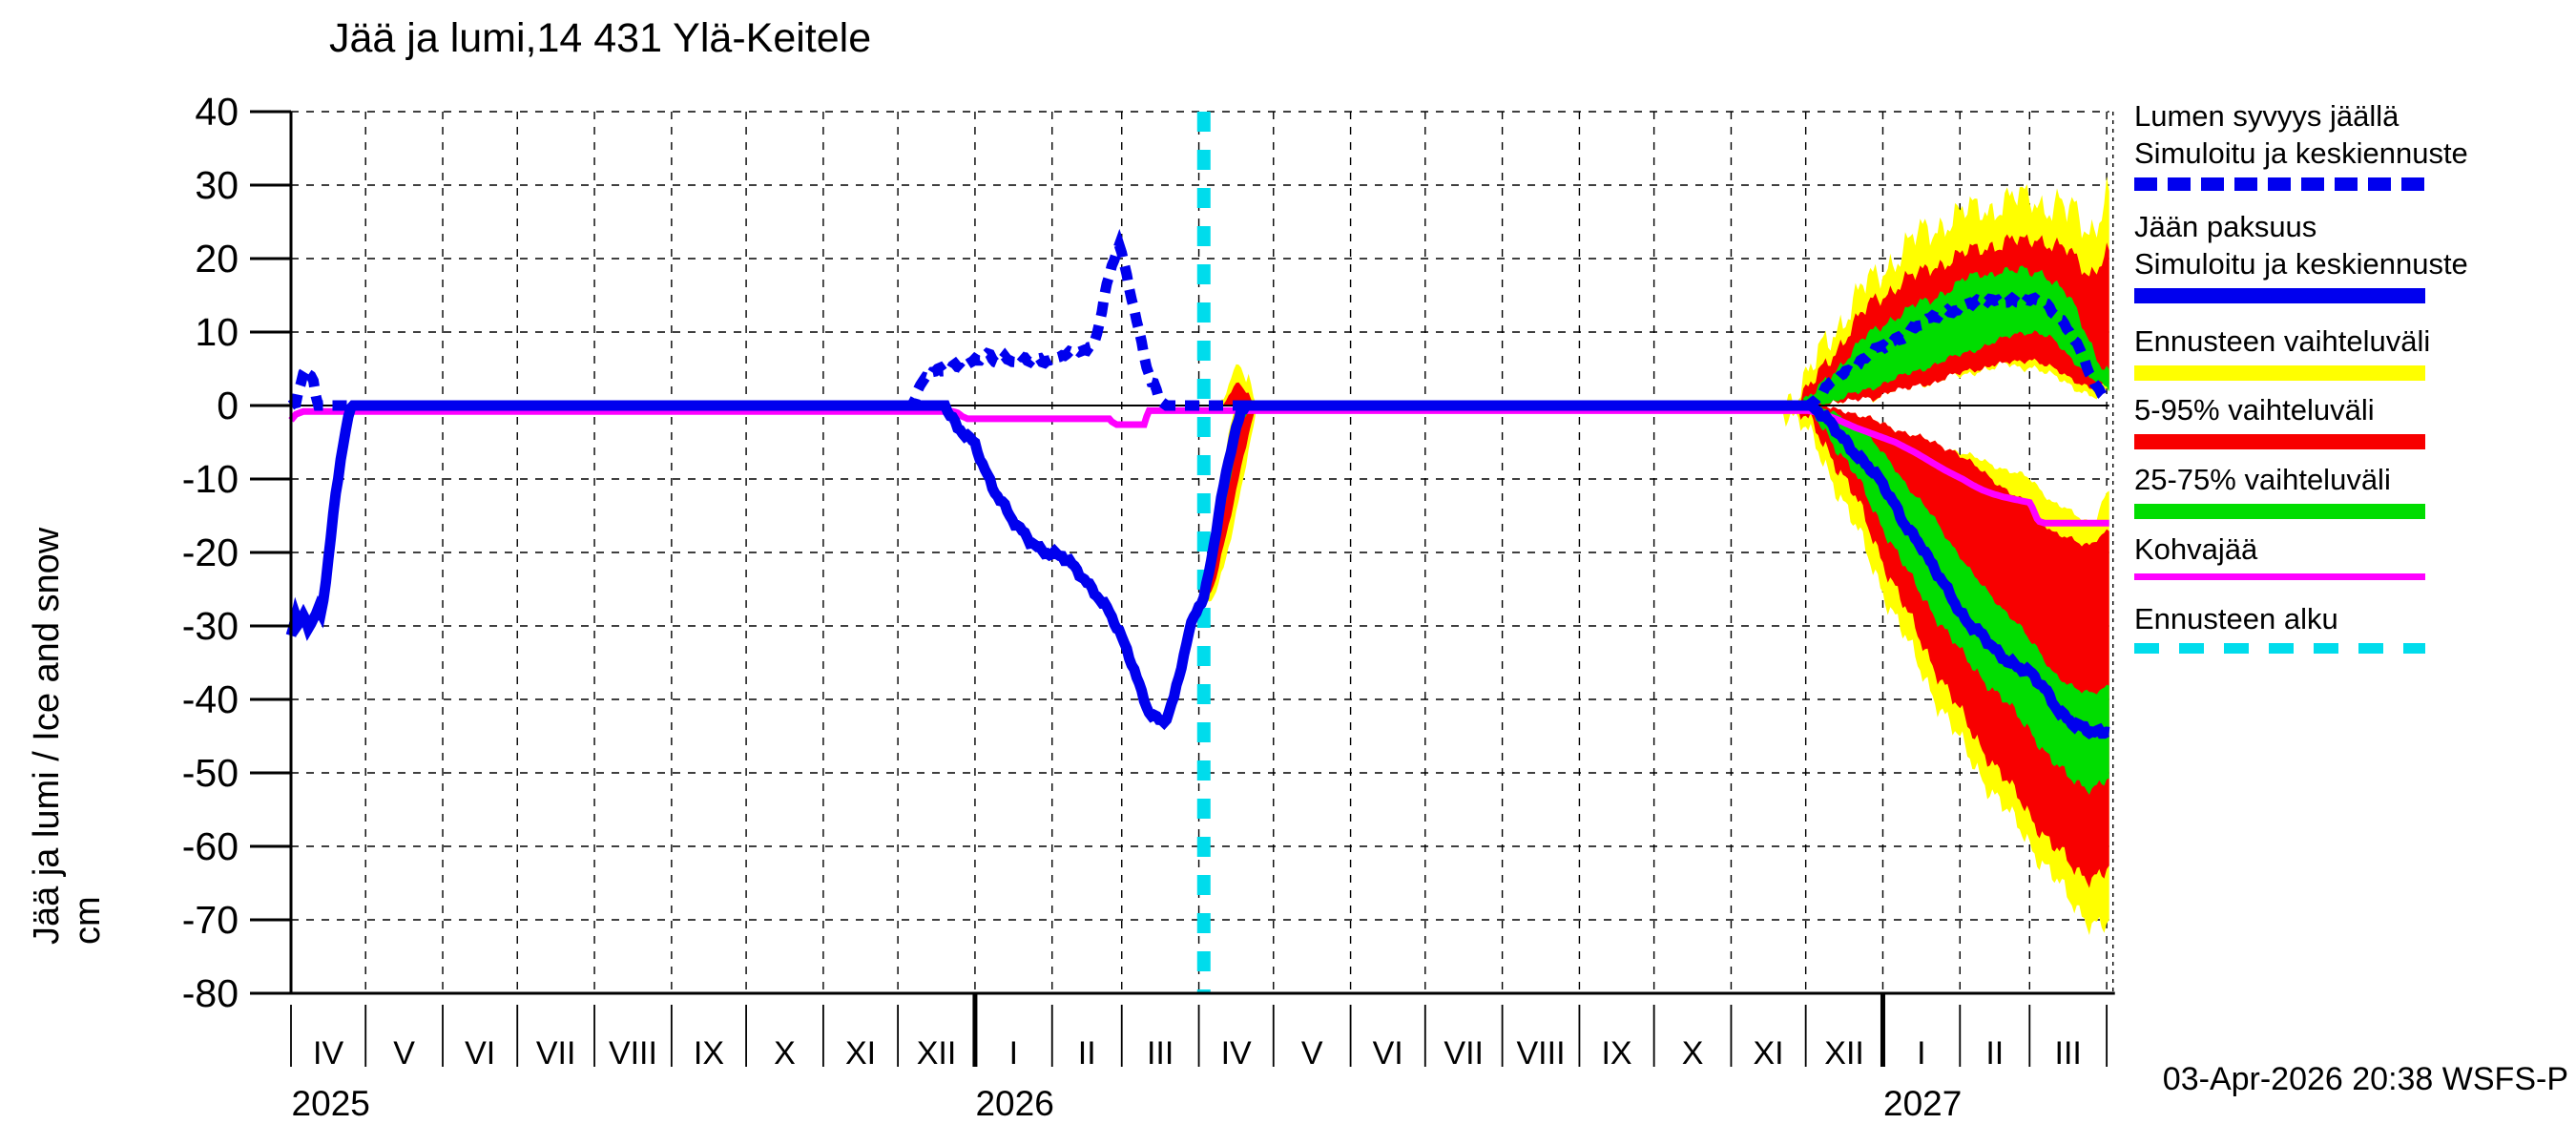  I want to click on year-label: 2027, so click(1922, 1103).